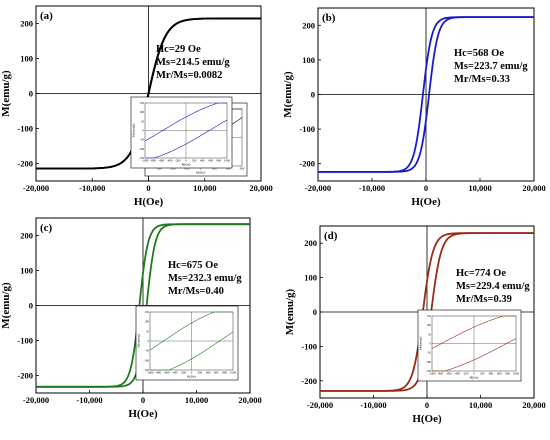 Image resolution: width=550 pixels, height=440 pixels. Describe the element at coordinates (46, 228) in the screenshot. I see `panel-label: (c)` at that location.